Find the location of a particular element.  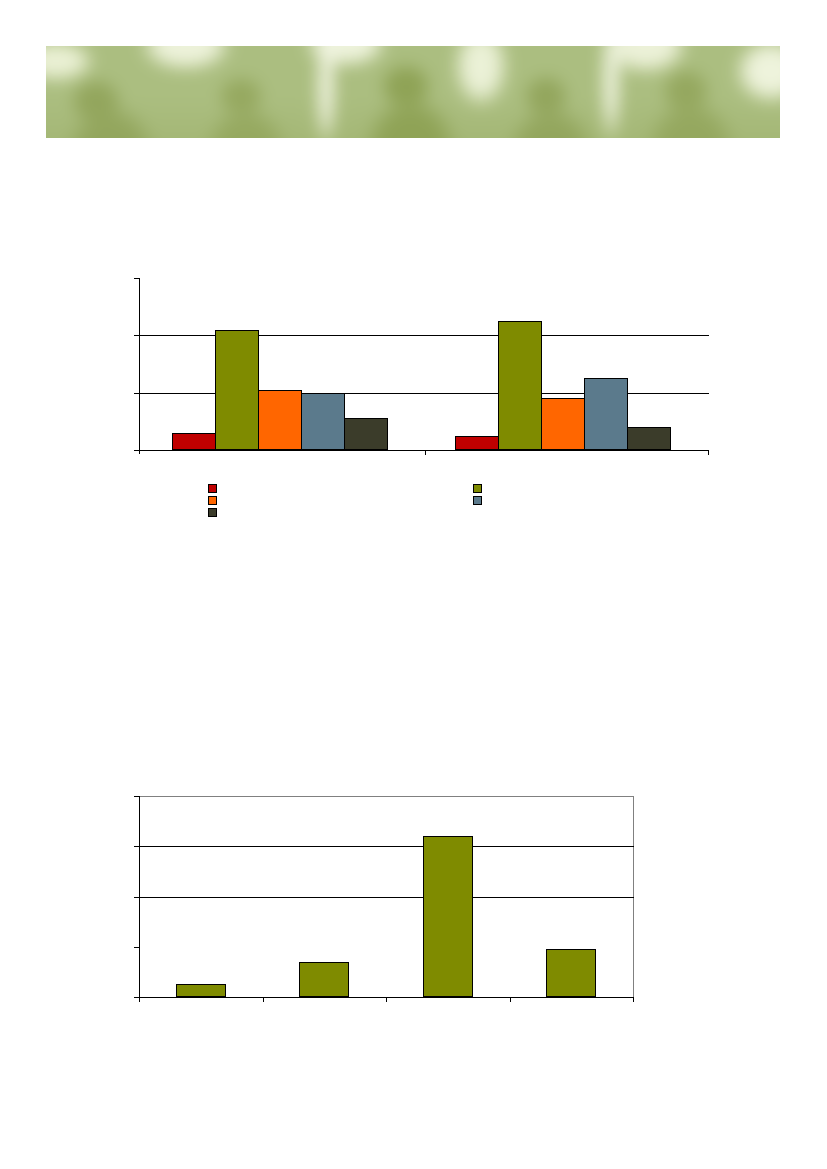

crowd-photo-image is located at coordinates (413, 92).